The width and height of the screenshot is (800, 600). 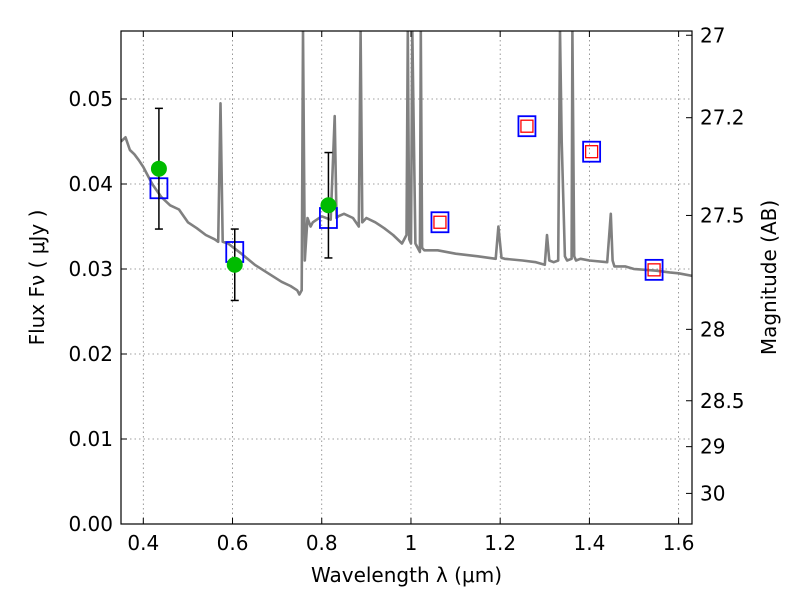 I want to click on x-tick-label: 1, so click(x=411, y=543).